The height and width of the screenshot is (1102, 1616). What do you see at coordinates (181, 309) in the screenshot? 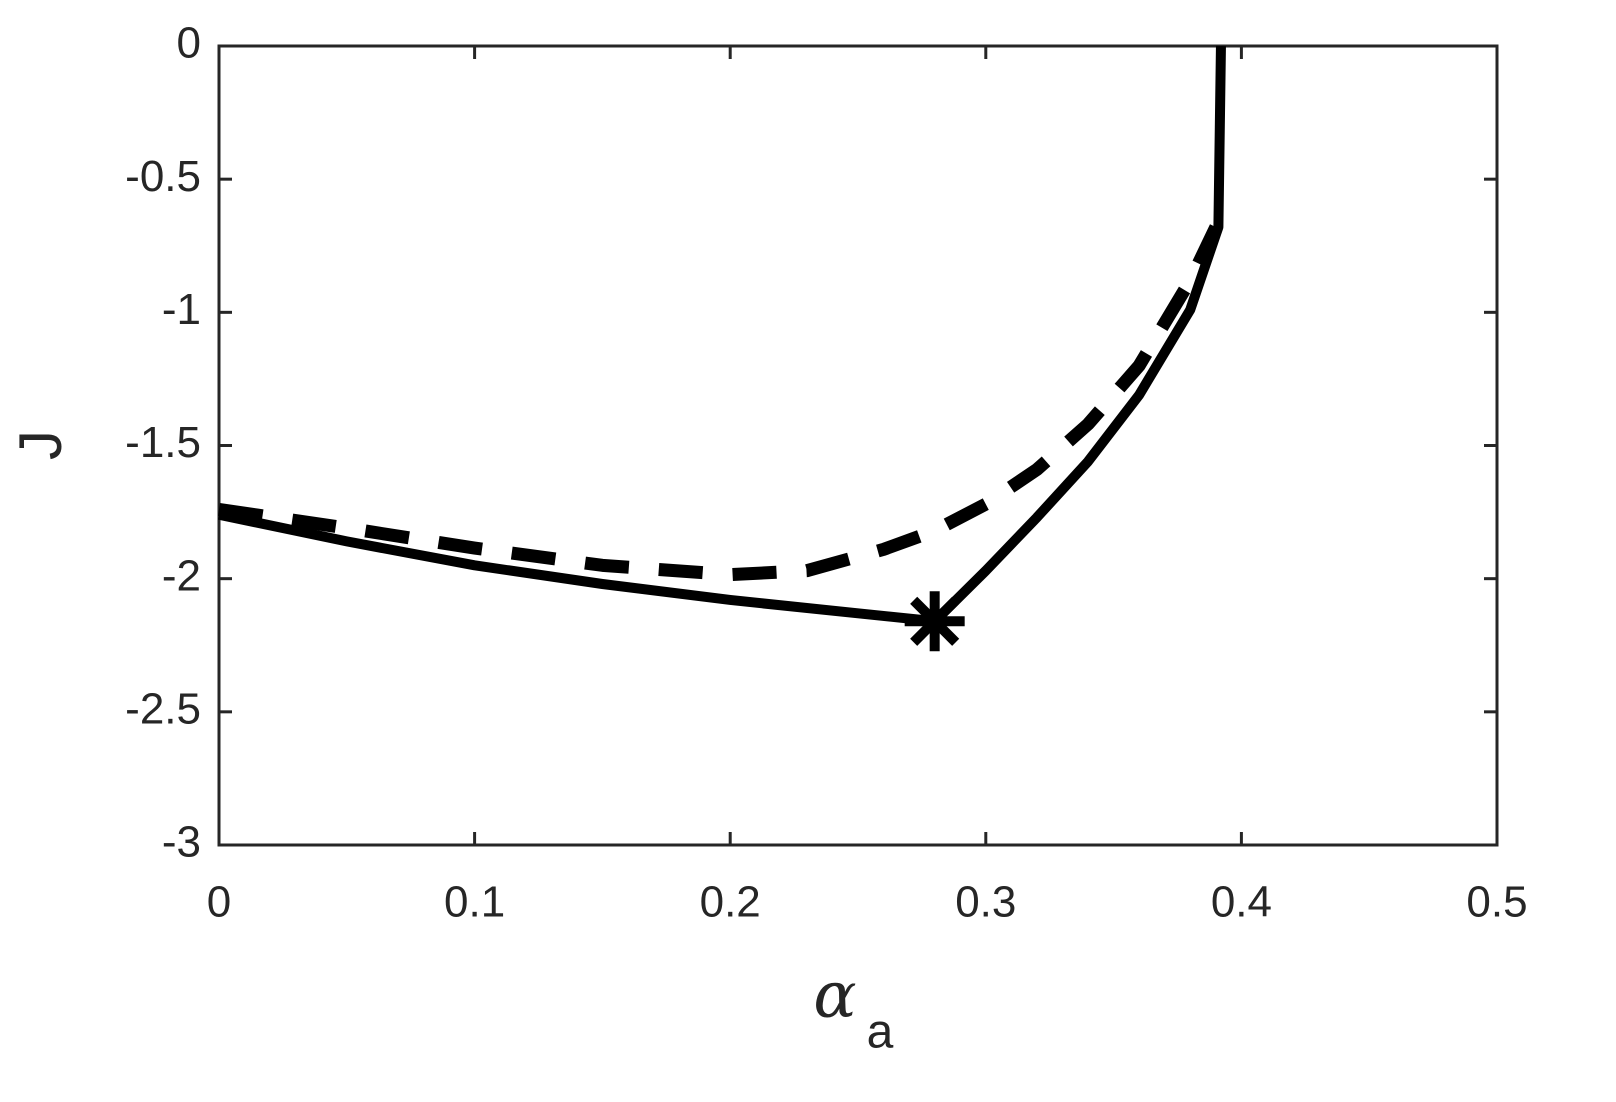
I see `y-tick-label: -1` at bounding box center [181, 309].